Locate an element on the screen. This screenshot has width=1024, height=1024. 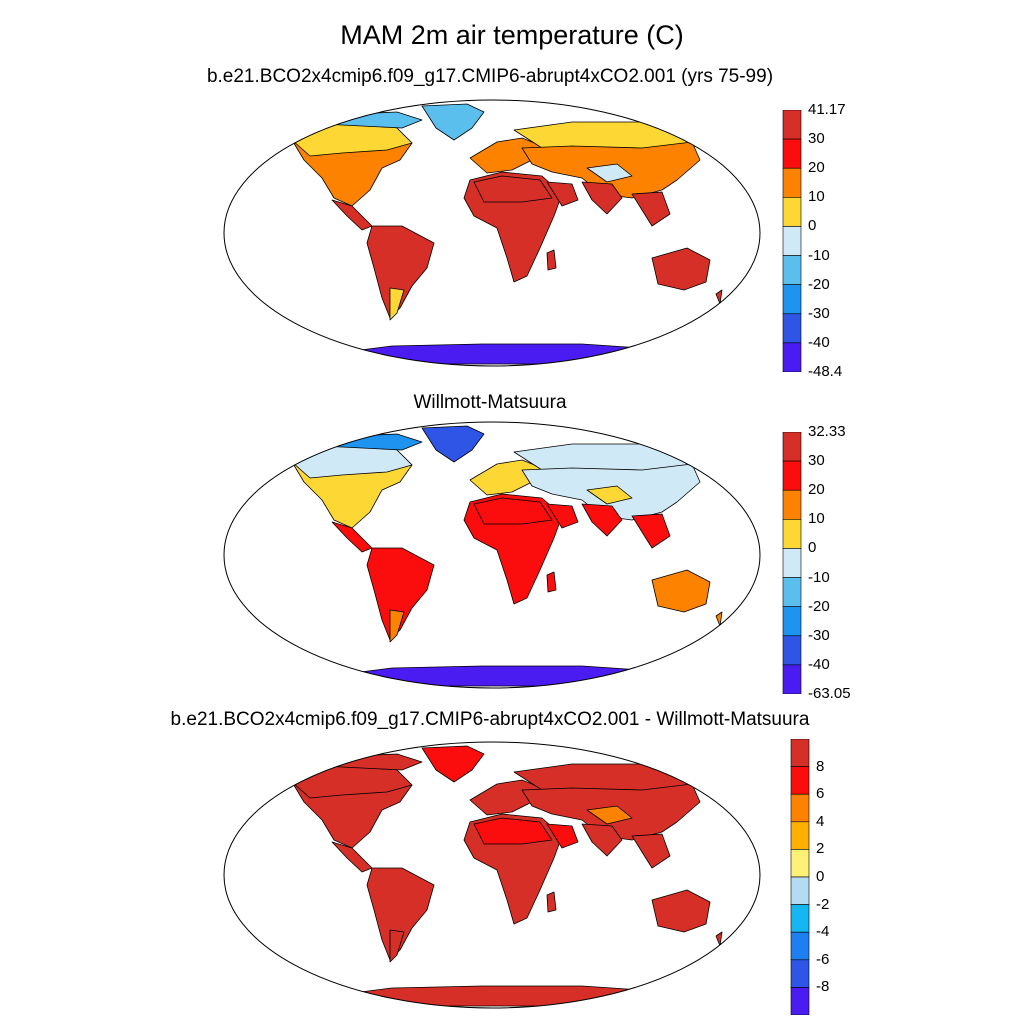
map-diff is located at coordinates (492, 875).